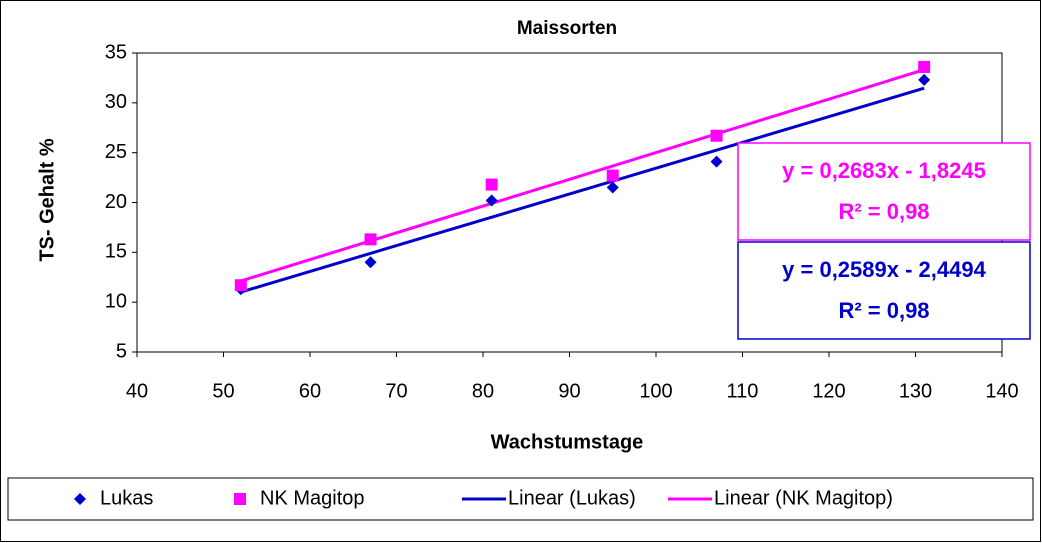  What do you see at coordinates (743, 391) in the screenshot?
I see `x-tick-label: 110` at bounding box center [743, 391].